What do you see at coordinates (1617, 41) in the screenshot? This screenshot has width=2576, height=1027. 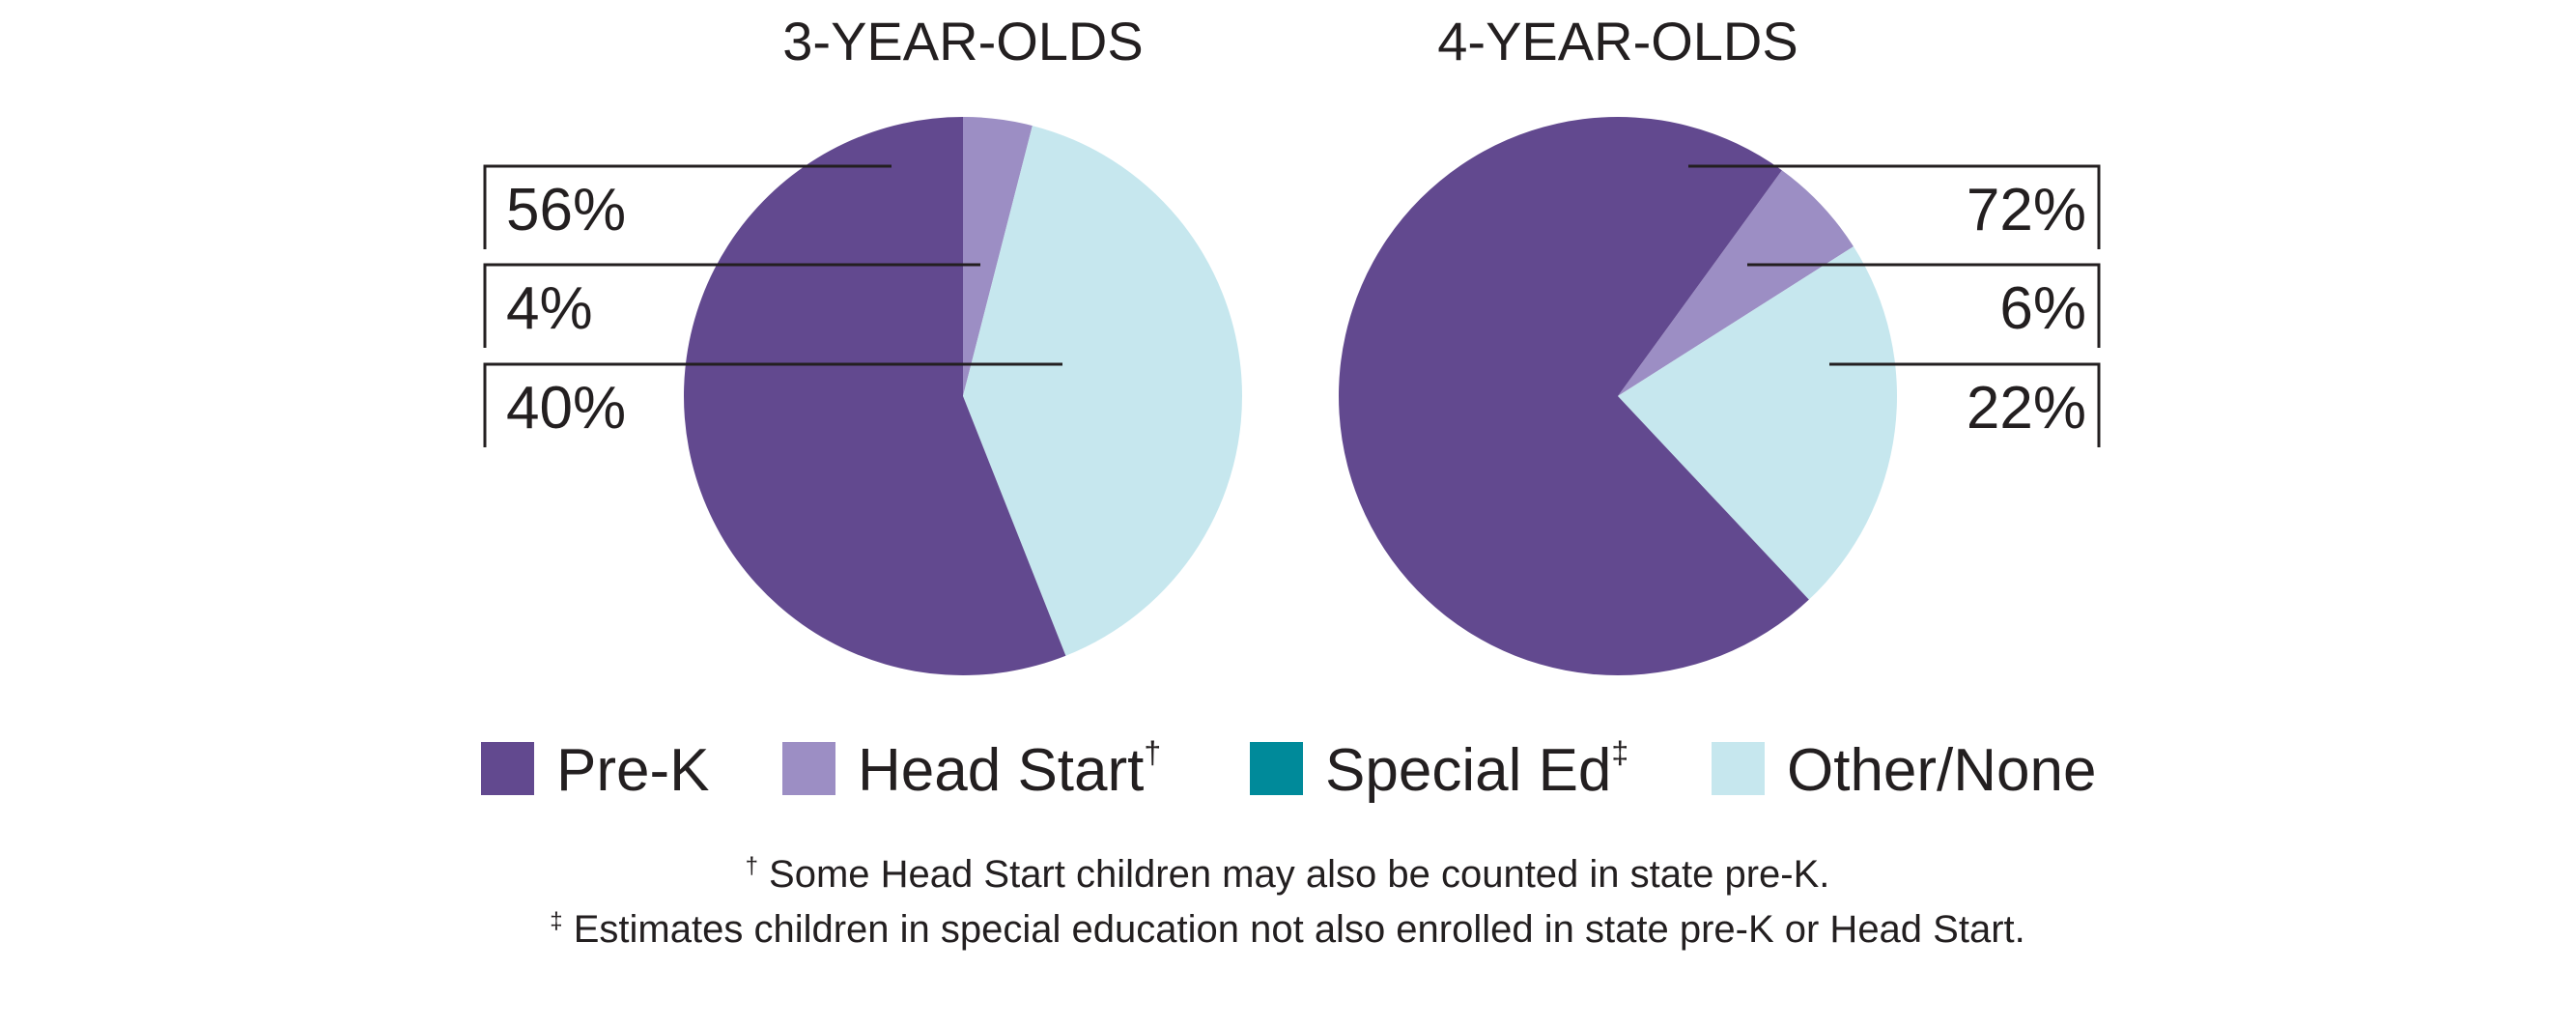 I see `chart-title-4yo: 4-YEAR-OLDS` at bounding box center [1617, 41].